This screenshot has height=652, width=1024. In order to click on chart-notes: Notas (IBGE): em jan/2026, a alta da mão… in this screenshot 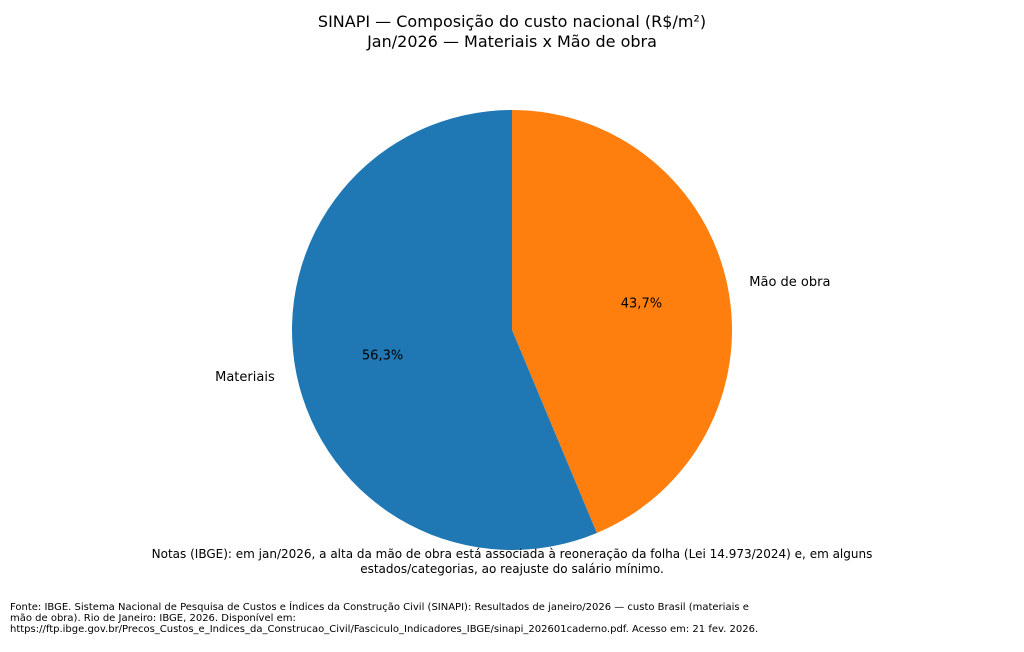, I will do `click(512, 561)`.